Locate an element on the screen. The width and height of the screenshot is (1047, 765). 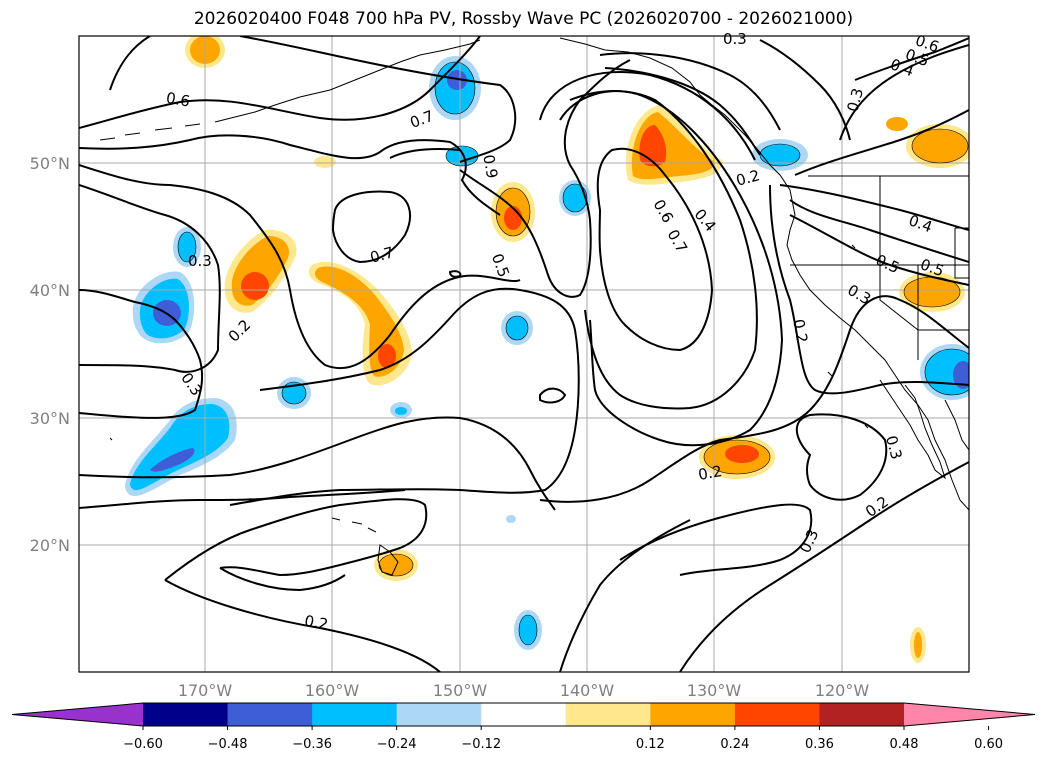
west-coast is located at coordinates (877, 355).